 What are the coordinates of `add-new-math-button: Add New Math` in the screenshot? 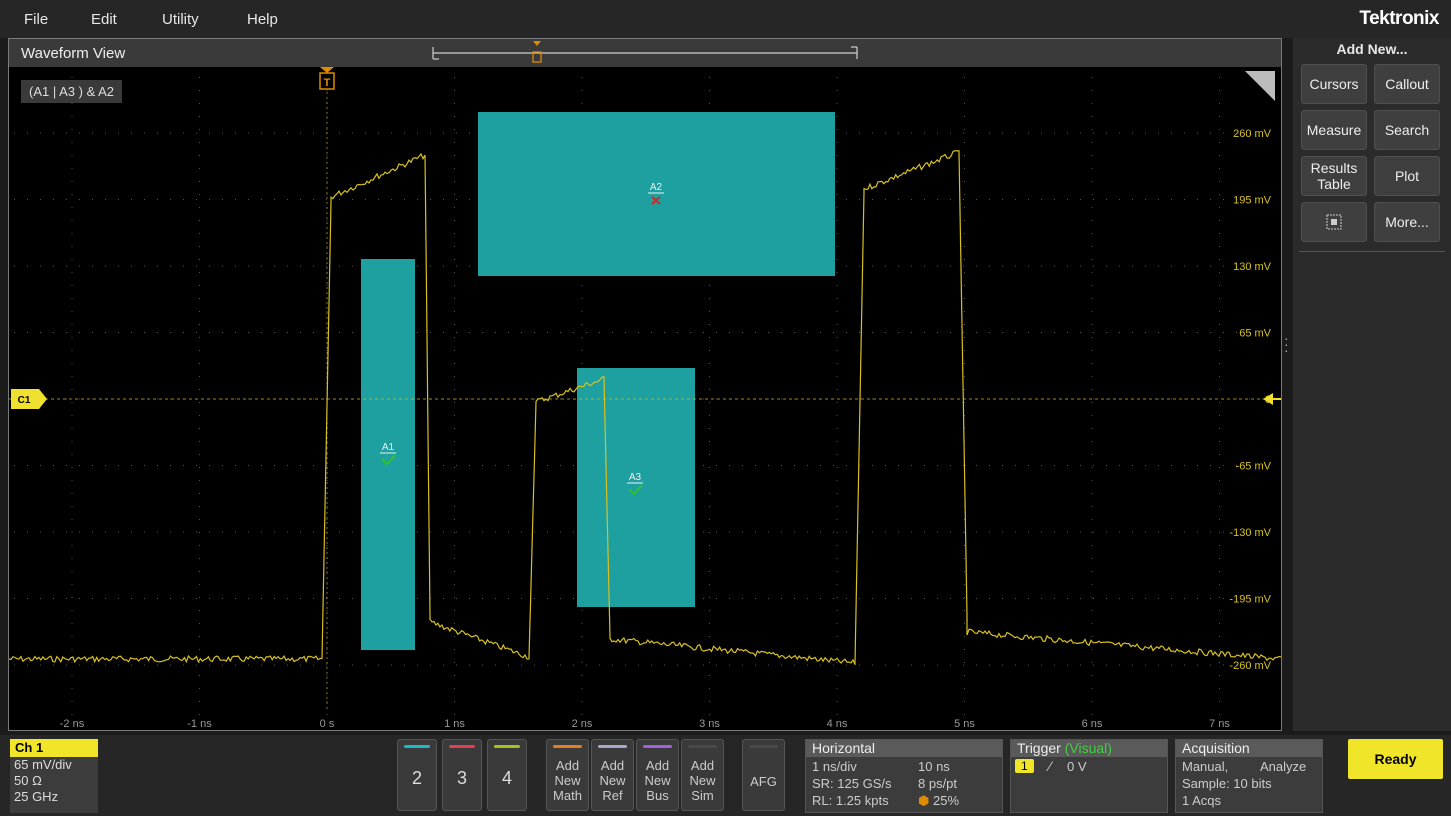 It's located at (567, 775).